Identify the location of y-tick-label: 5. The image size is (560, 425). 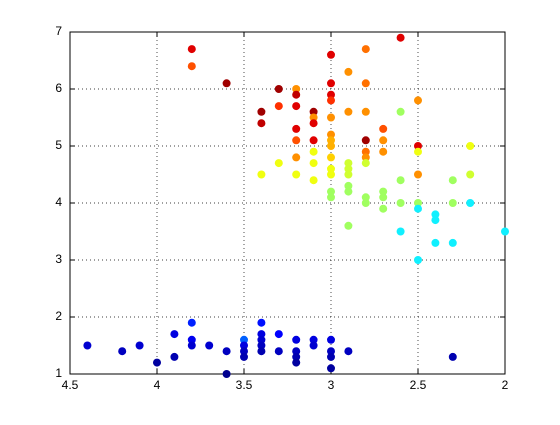
(58, 145).